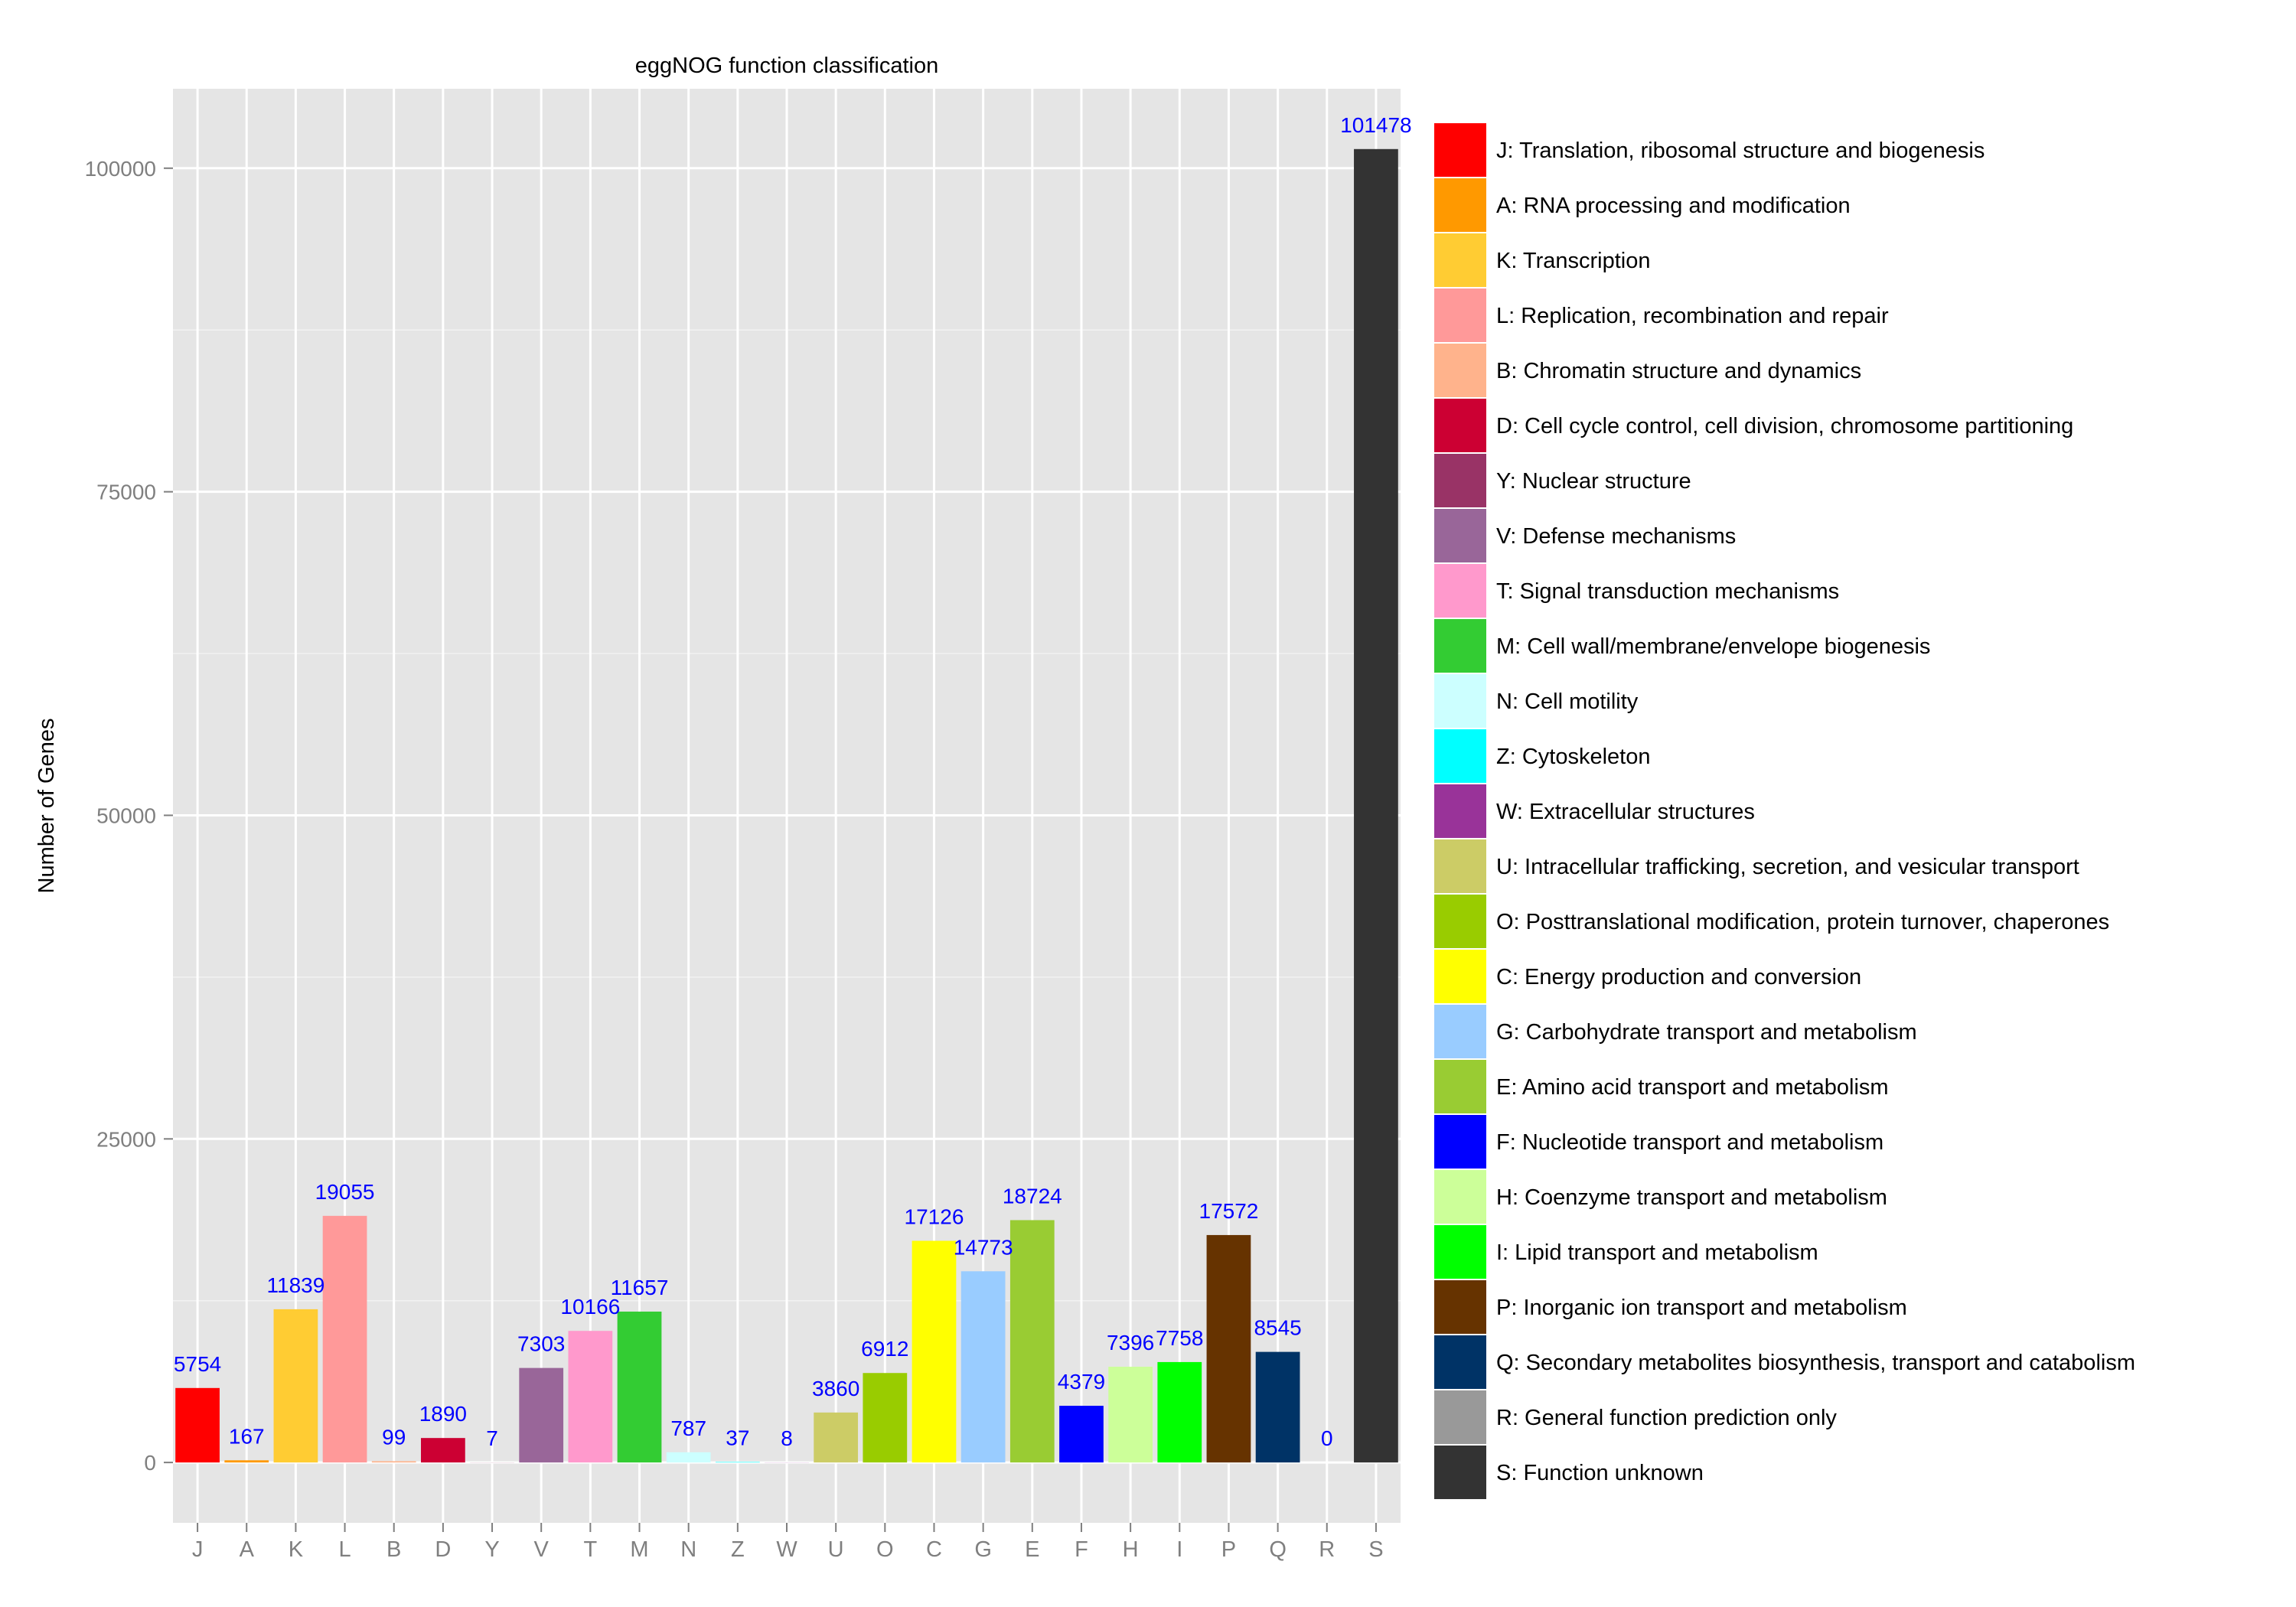 The image size is (2296, 1607). I want to click on legend-label-L: L: Replication, recombination and repair, so click(1692, 316).